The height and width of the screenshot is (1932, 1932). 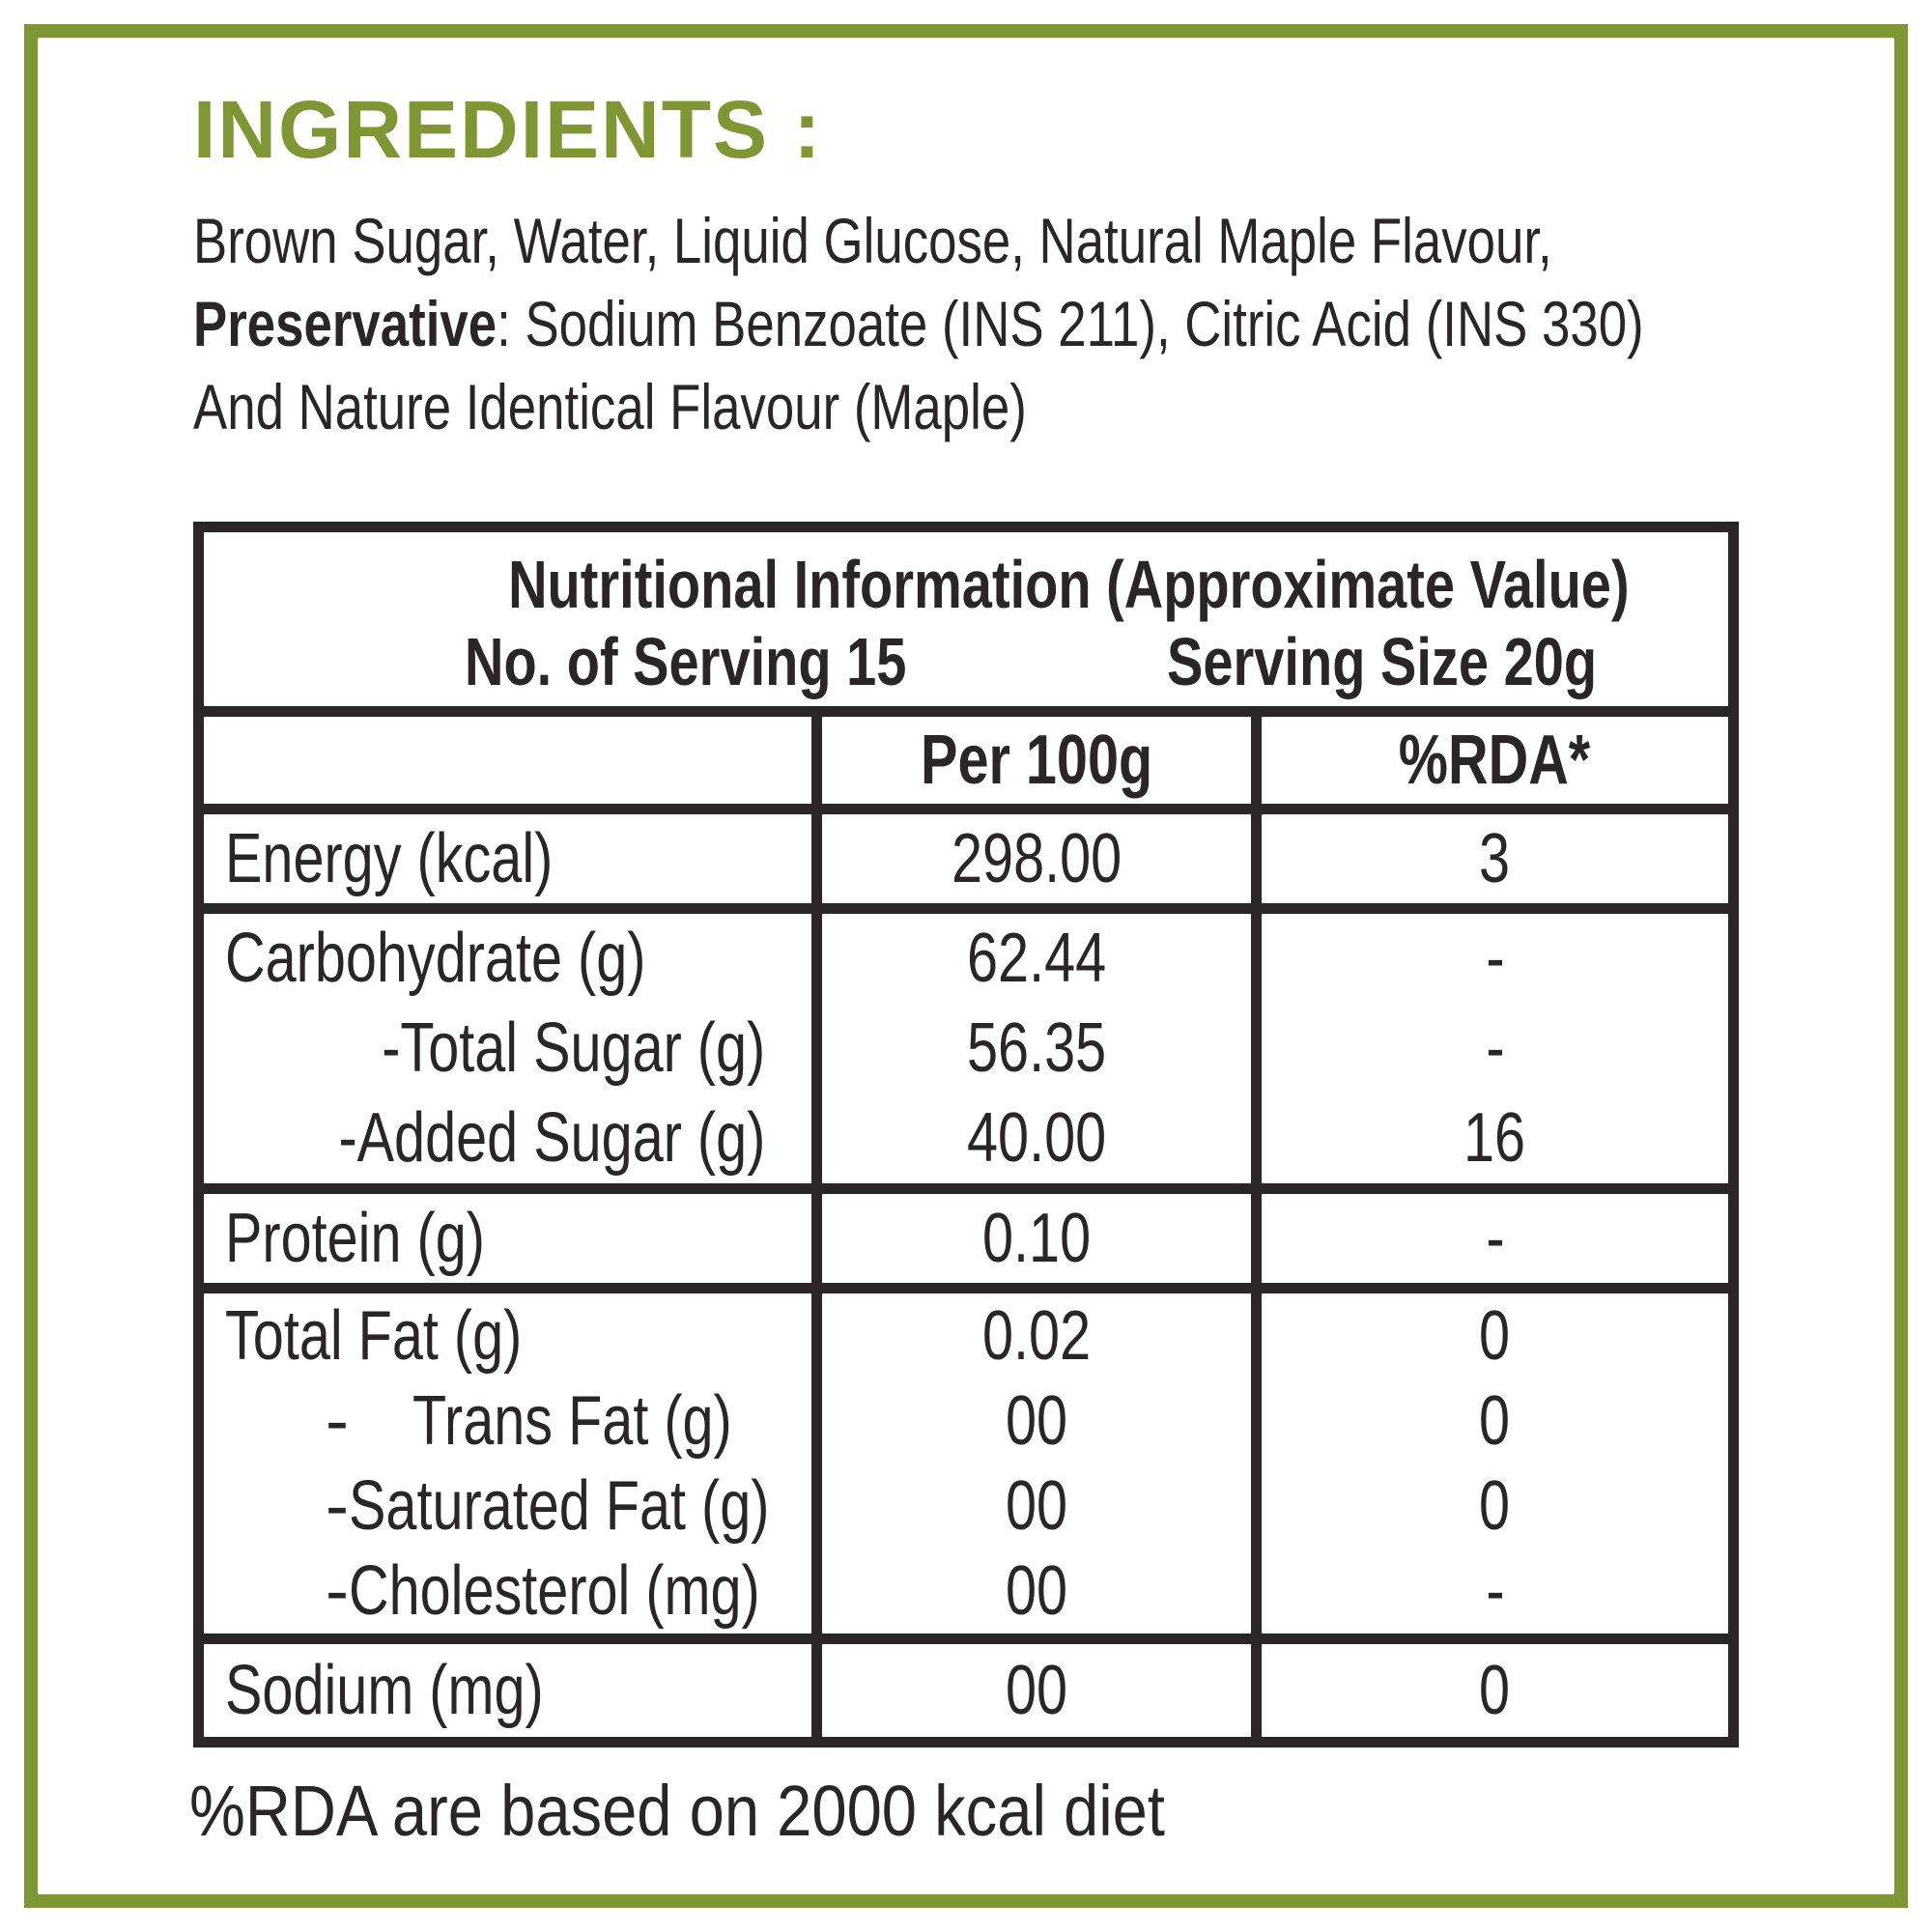 What do you see at coordinates (1381, 661) in the screenshot?
I see `serving-size: Serving Size 20g` at bounding box center [1381, 661].